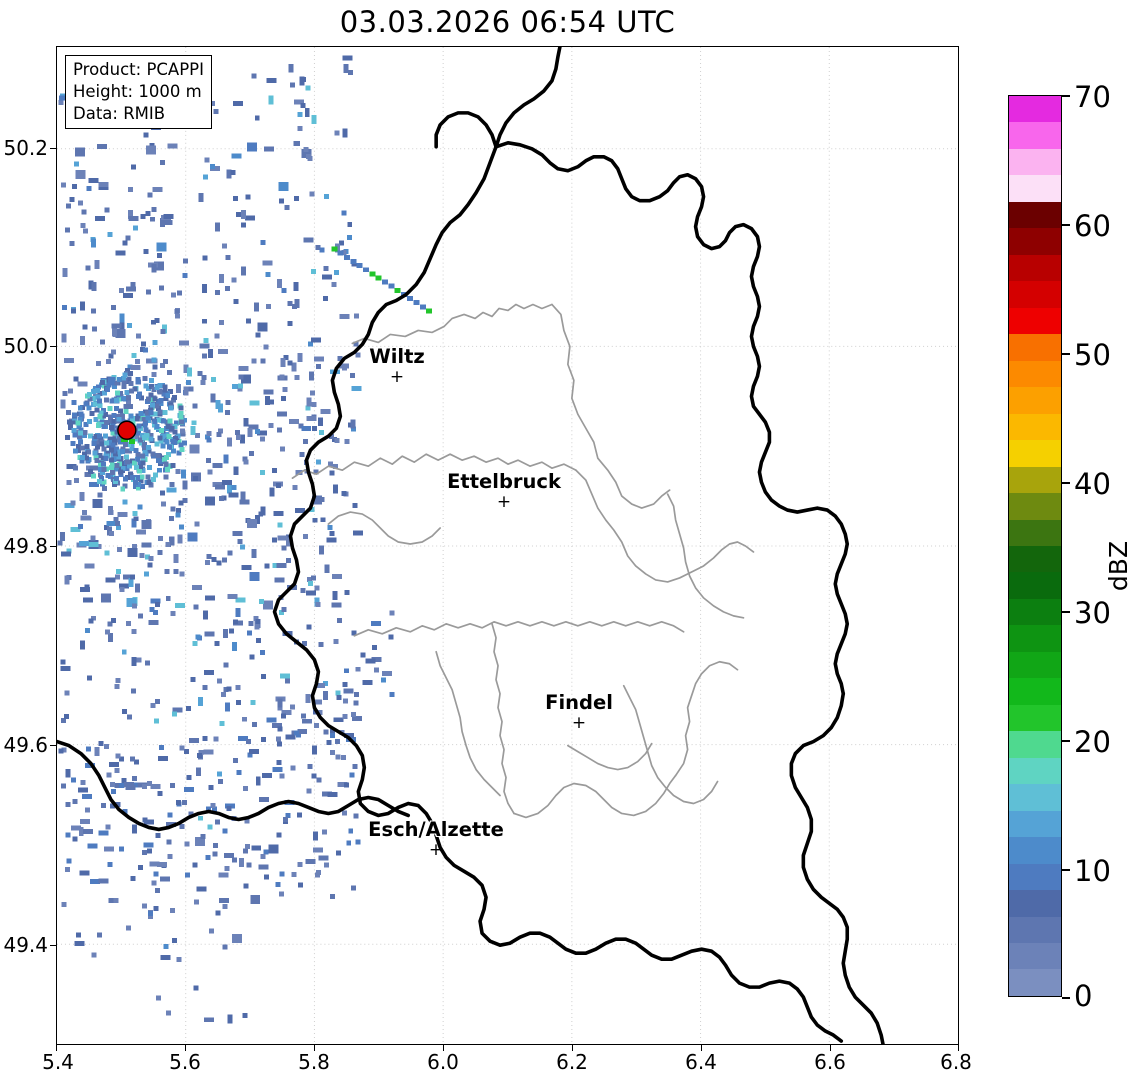  What do you see at coordinates (25, 346) in the screenshot?
I see `y-tick-label: 50.0` at bounding box center [25, 346].